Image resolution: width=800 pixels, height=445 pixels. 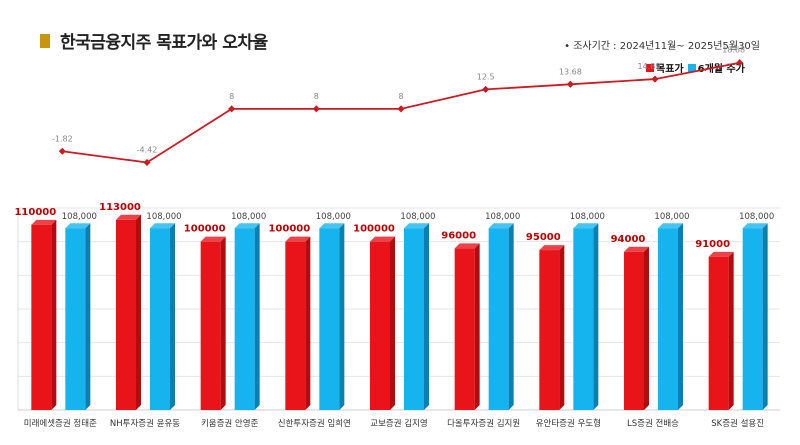 I want to click on chart-title: 한국금융지주 목표가와 오차율, so click(x=164, y=43).